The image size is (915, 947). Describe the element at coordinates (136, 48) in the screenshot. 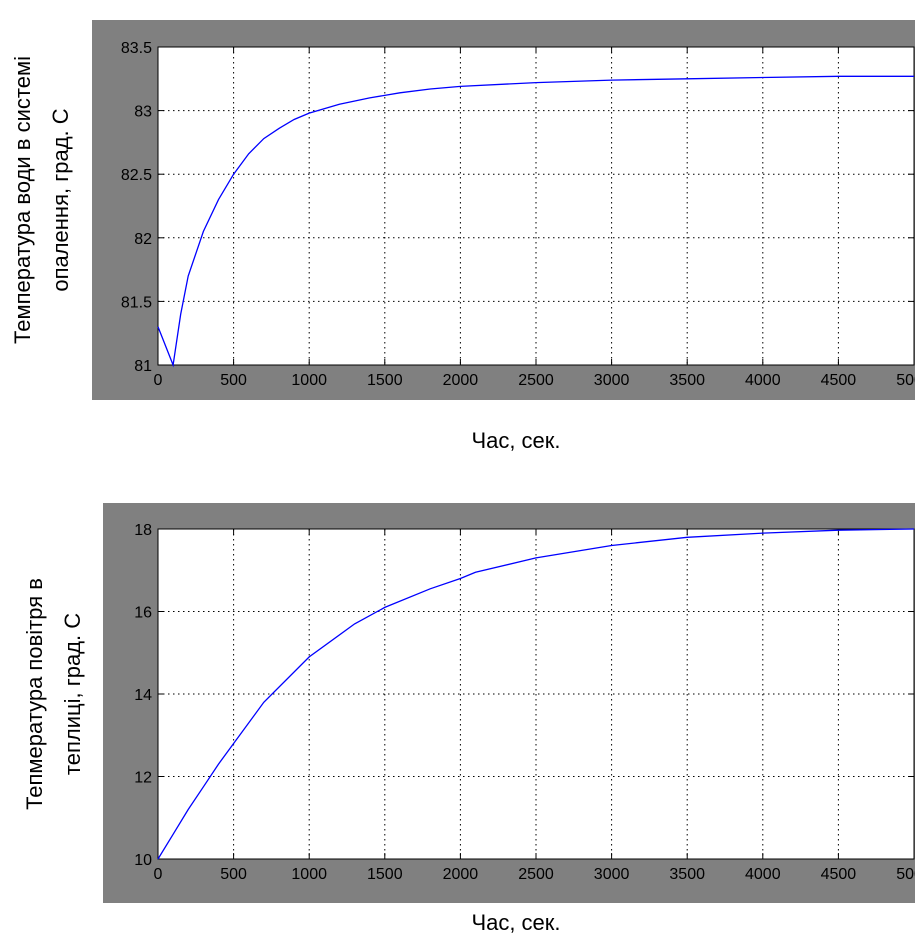

I see `y-tick-label: 83.5` at that location.